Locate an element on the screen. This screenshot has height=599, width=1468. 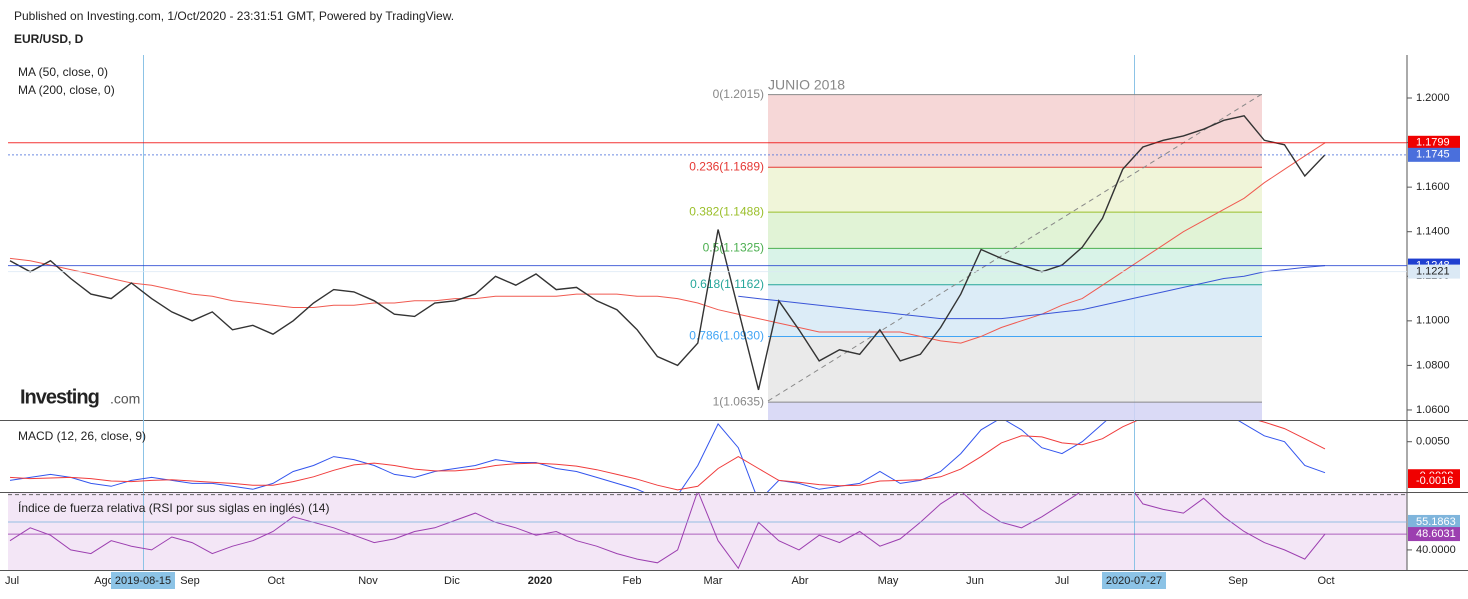
logo: Investing is located at coordinates (59, 397).